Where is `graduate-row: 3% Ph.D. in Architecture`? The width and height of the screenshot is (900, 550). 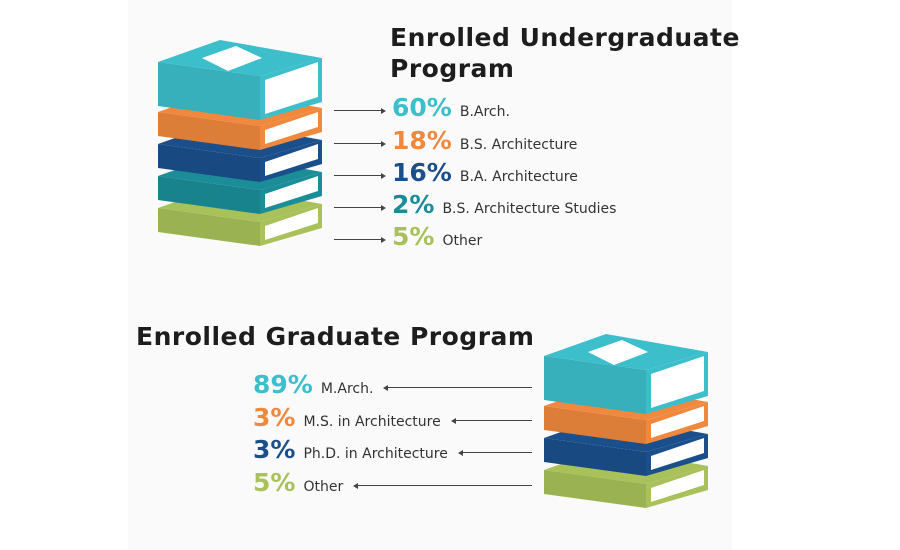 graduate-row: 3% Ph.D. in Architecture is located at coordinates (350, 450).